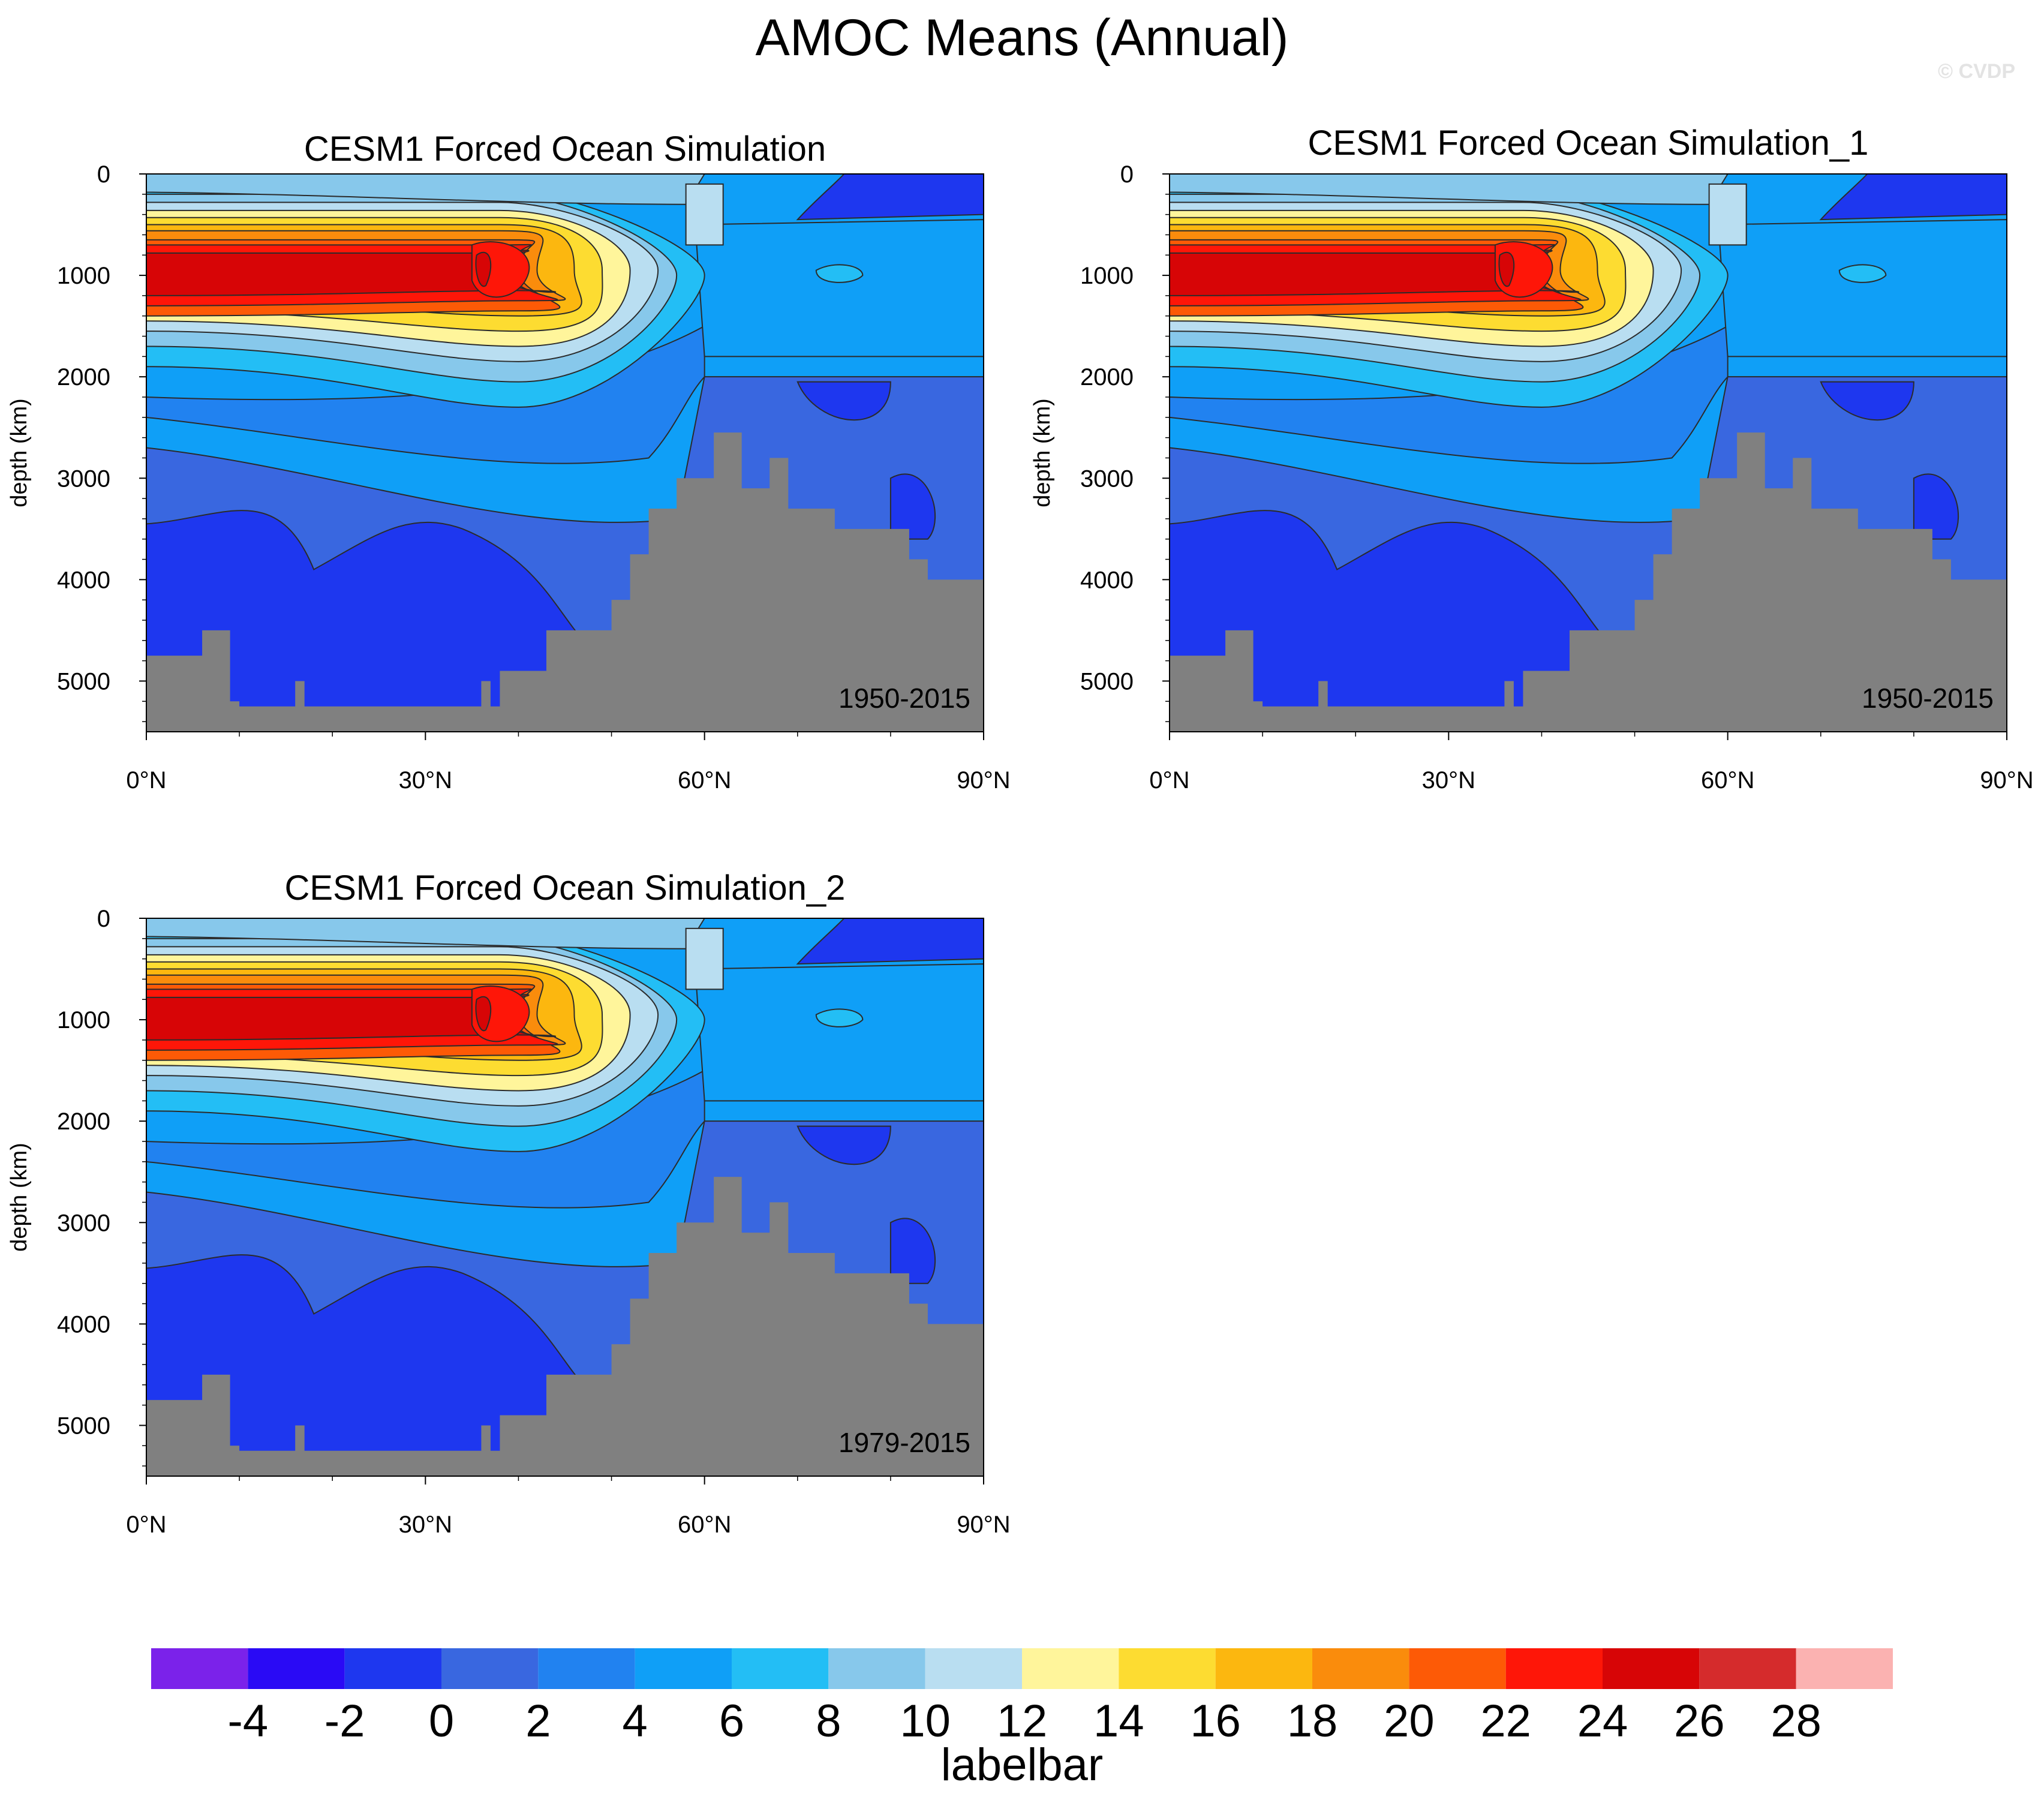 The width and height of the screenshot is (2044, 1800). I want to click on labelbar-tick-label: 6, so click(731, 1721).